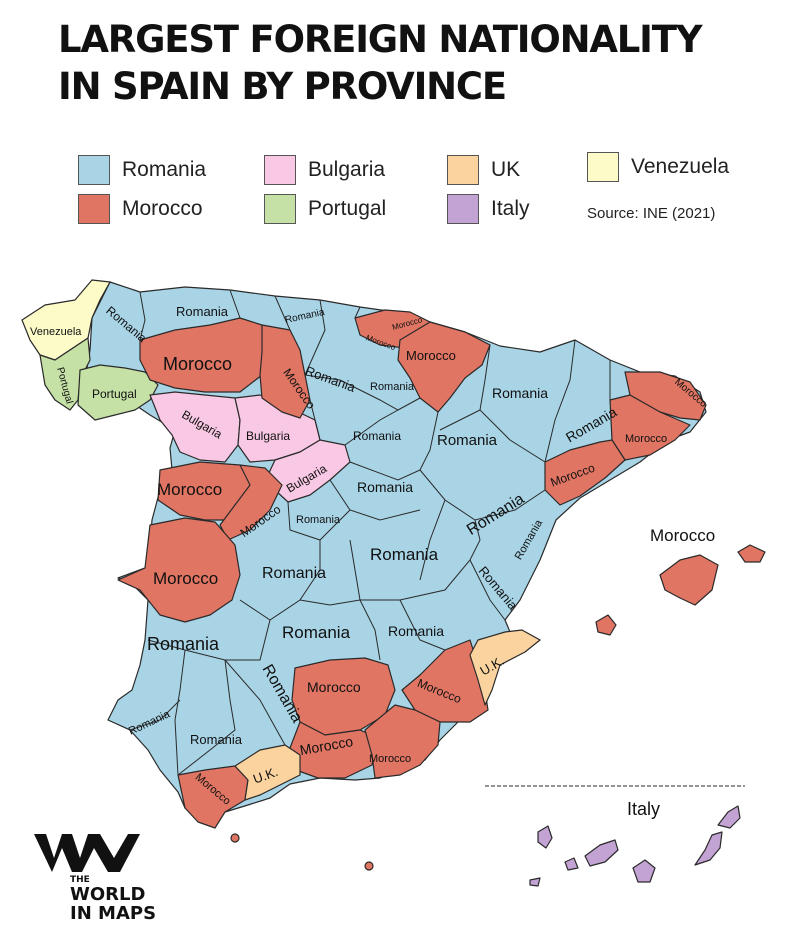 The height and width of the screenshot is (934, 787). Describe the element at coordinates (651, 213) in the screenshot. I see `source-note: Source: INE (2021)` at that location.